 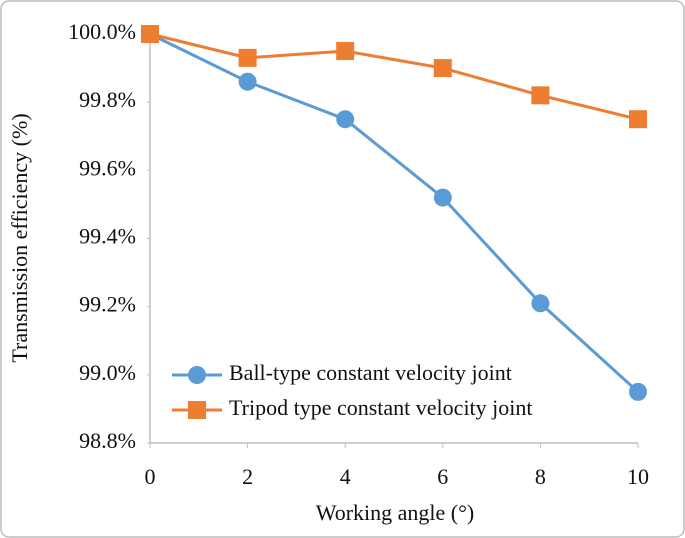 What do you see at coordinates (102, 31) in the screenshot?
I see `y-tick-label: 100.0%` at bounding box center [102, 31].